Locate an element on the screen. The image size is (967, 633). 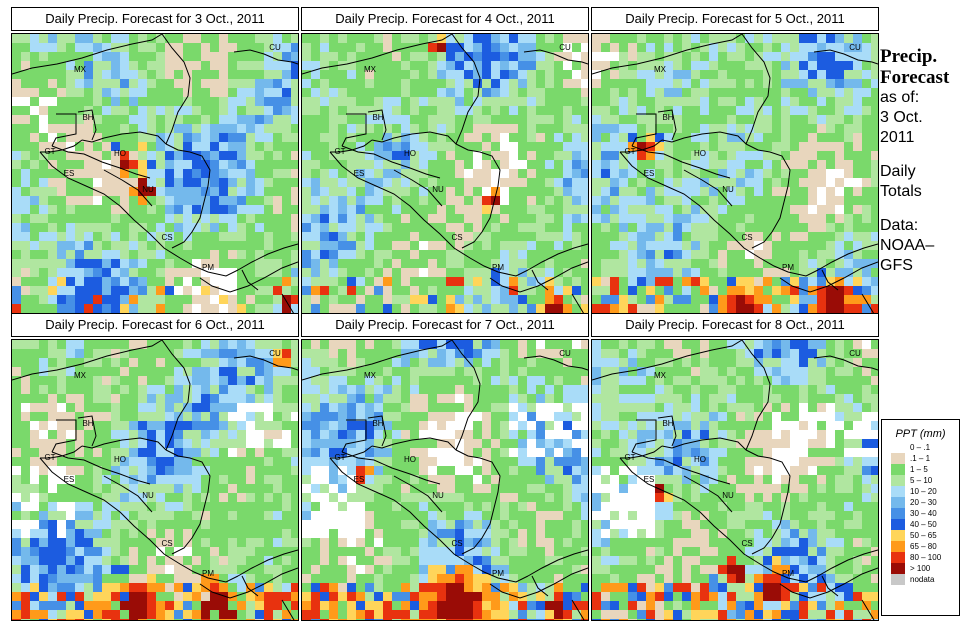
legend-label: 40 – 50 is located at coordinates (923, 524).